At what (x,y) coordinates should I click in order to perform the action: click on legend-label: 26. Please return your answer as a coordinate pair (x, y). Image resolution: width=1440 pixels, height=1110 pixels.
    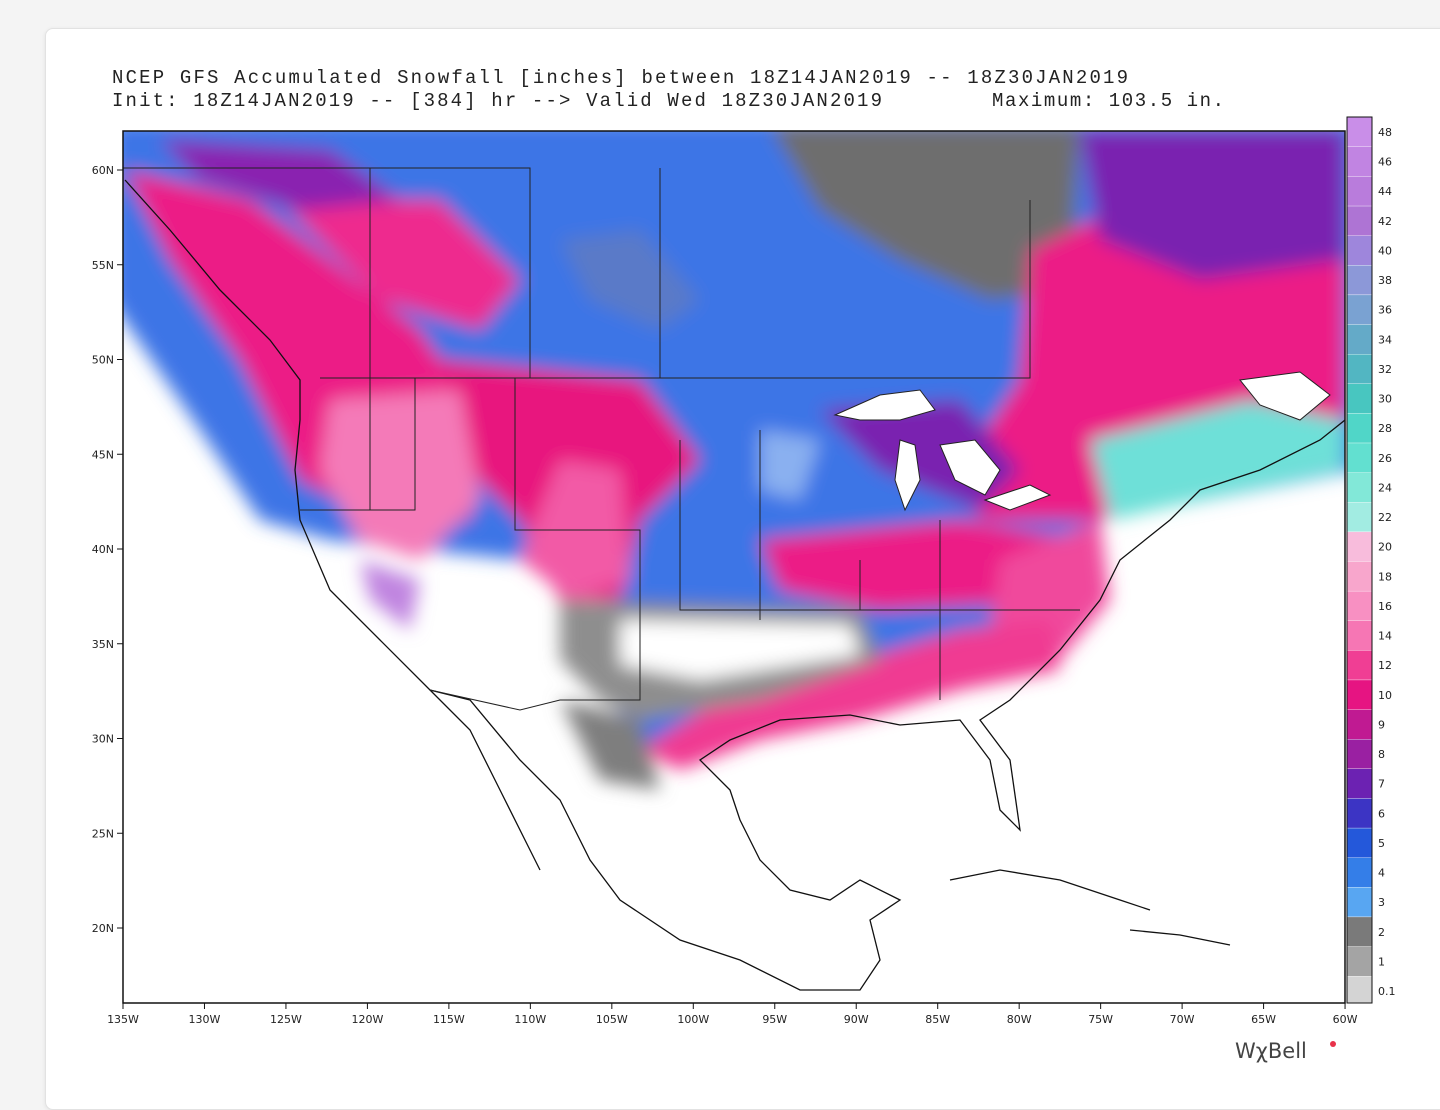
    Looking at the image, I should click on (1385, 458).